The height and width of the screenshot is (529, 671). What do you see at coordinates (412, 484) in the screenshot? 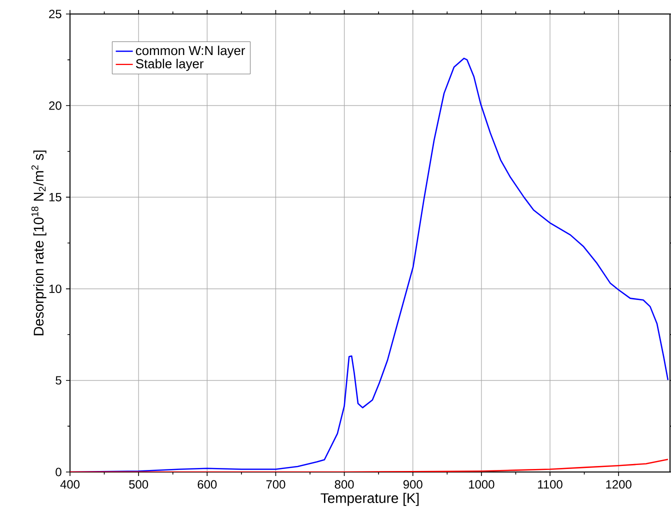
I see `x-tick-label: 900` at bounding box center [412, 484].